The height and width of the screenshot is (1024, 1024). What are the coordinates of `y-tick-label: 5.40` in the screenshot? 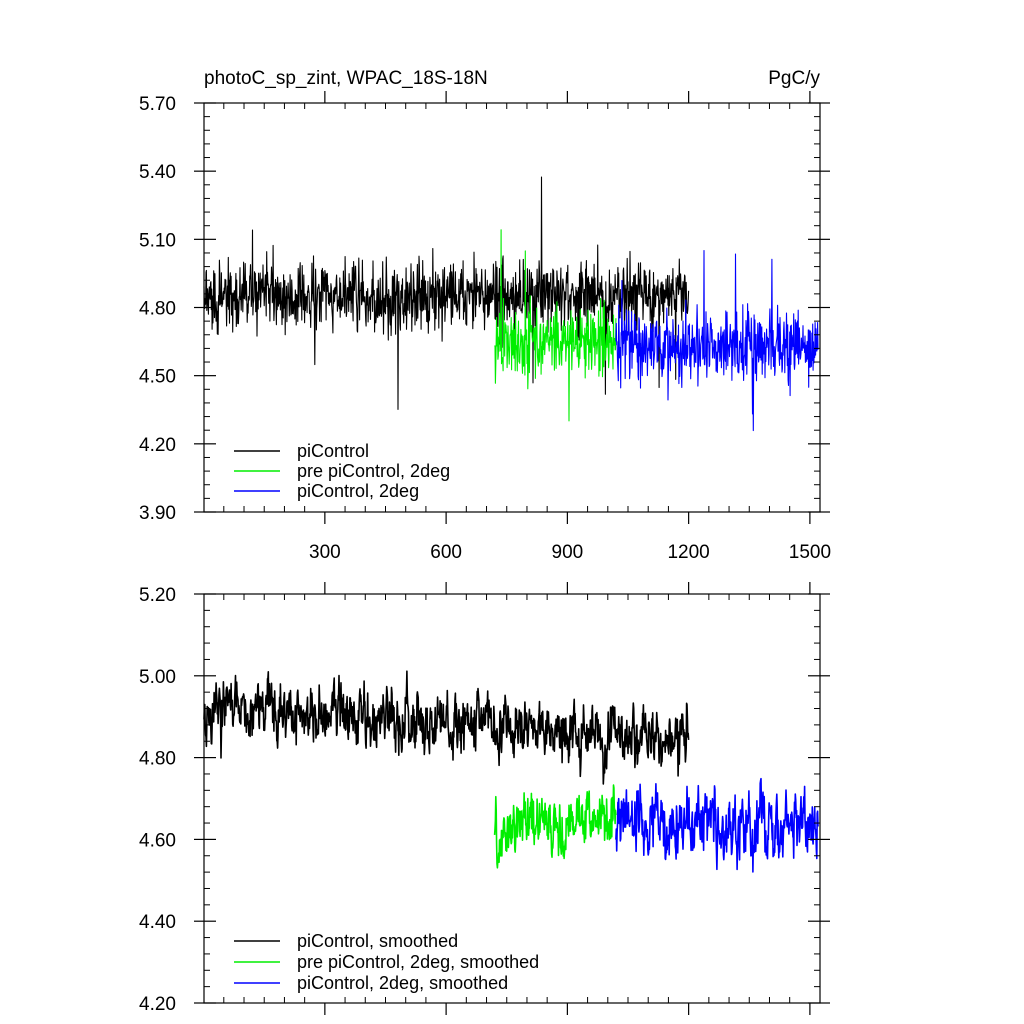 It's located at (157, 172).